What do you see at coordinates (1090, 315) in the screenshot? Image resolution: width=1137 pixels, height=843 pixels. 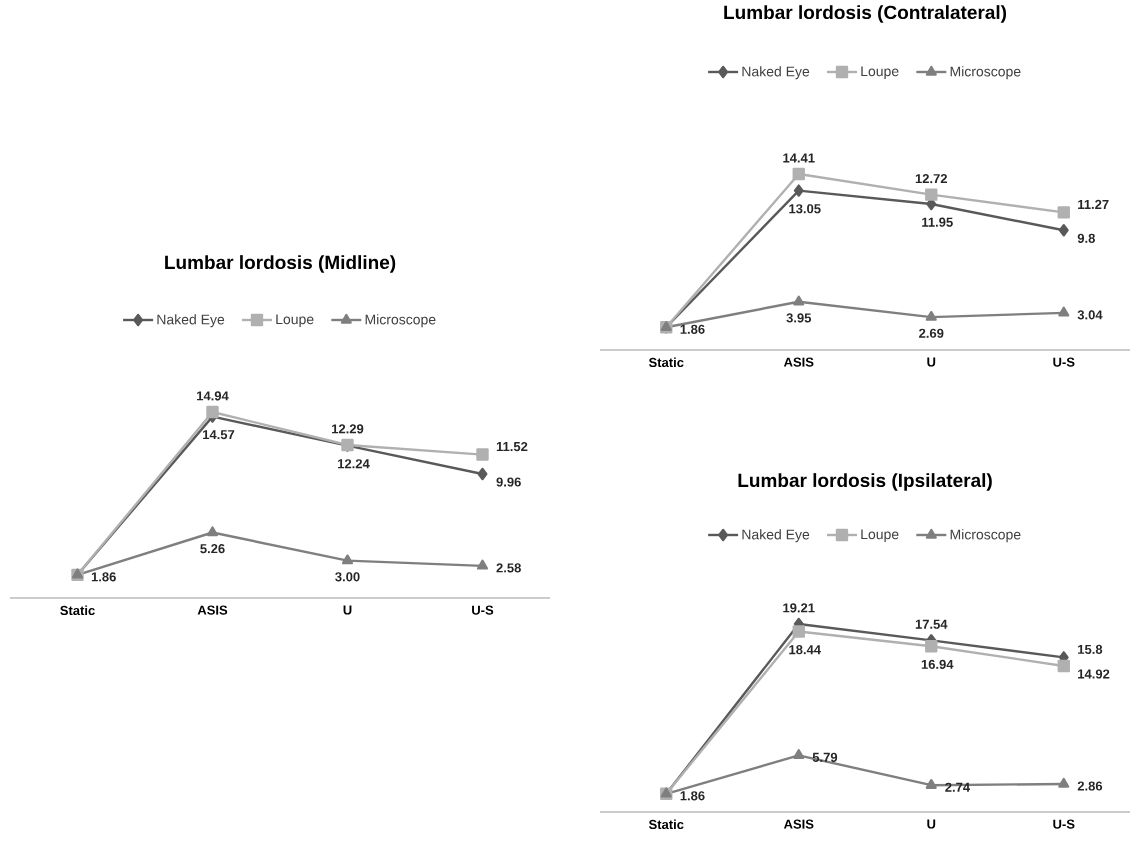 I see `data-label: 3.04` at bounding box center [1090, 315].